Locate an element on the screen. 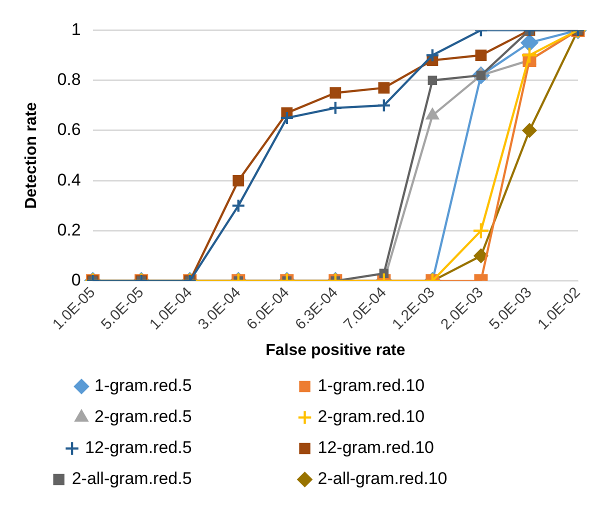  legend-label: 2-gram.red.10 is located at coordinates (419, 416).